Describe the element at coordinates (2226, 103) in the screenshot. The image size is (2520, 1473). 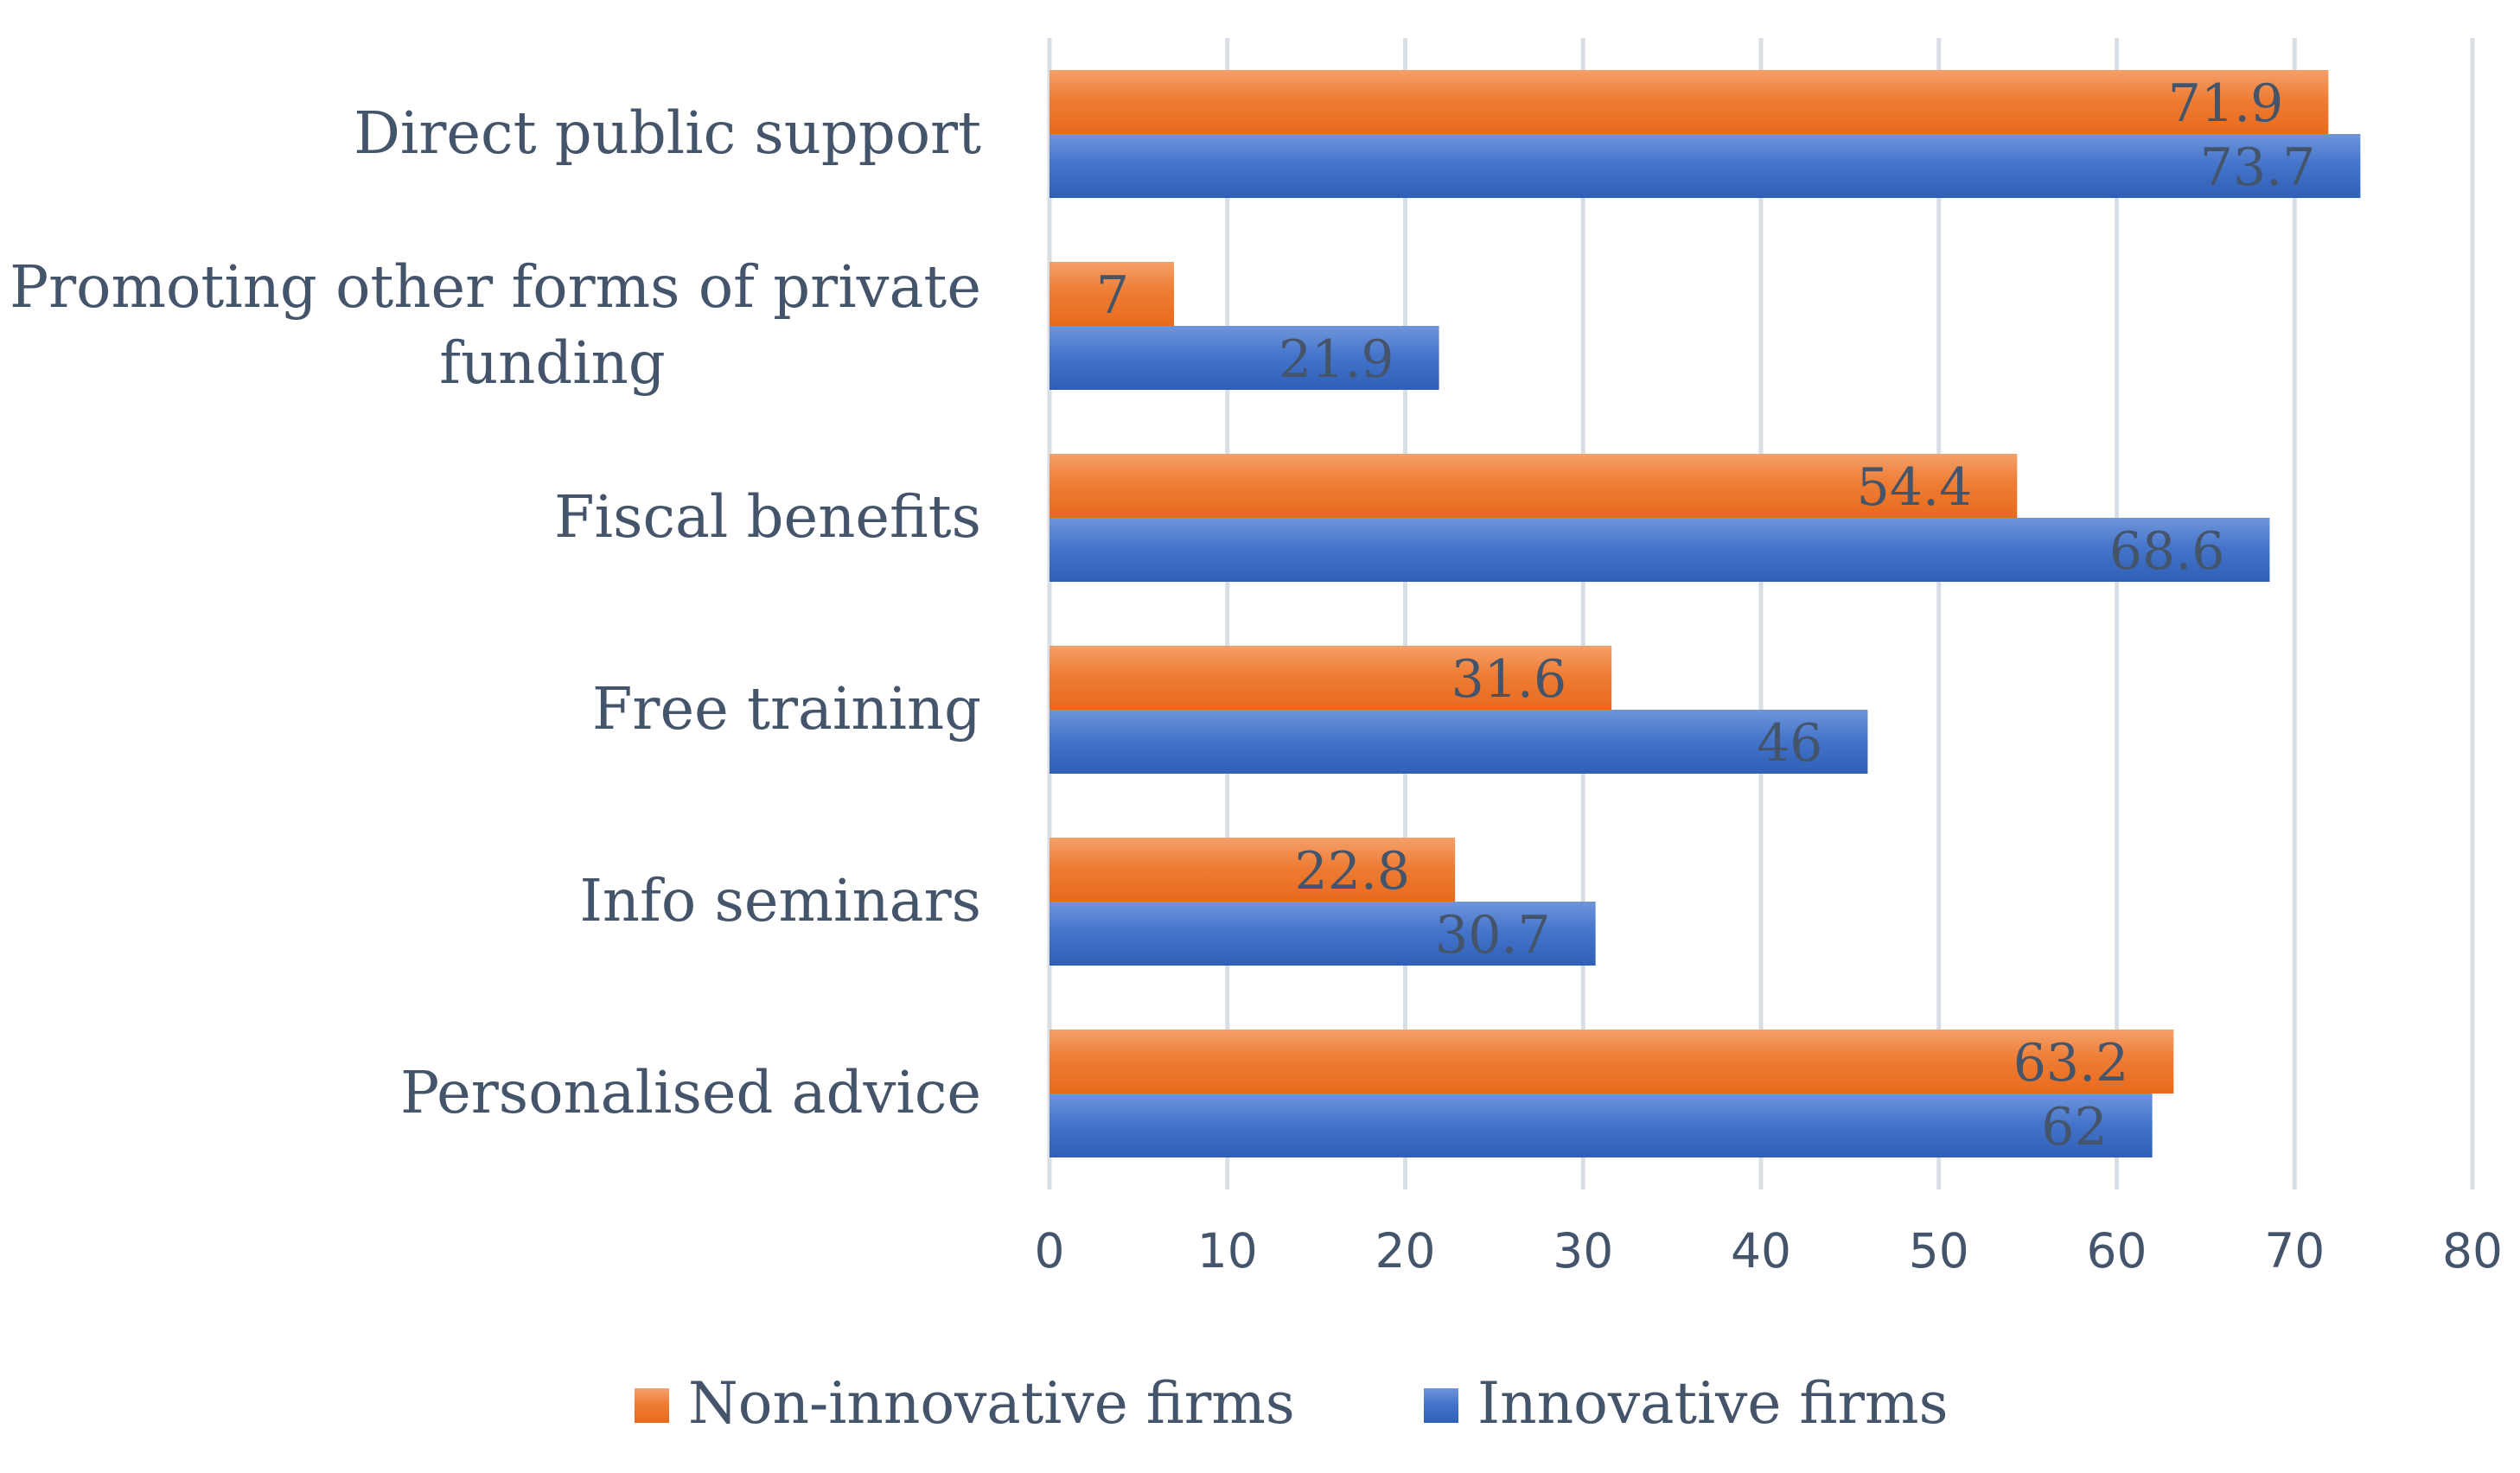
I see `data-label: 71.9` at that location.